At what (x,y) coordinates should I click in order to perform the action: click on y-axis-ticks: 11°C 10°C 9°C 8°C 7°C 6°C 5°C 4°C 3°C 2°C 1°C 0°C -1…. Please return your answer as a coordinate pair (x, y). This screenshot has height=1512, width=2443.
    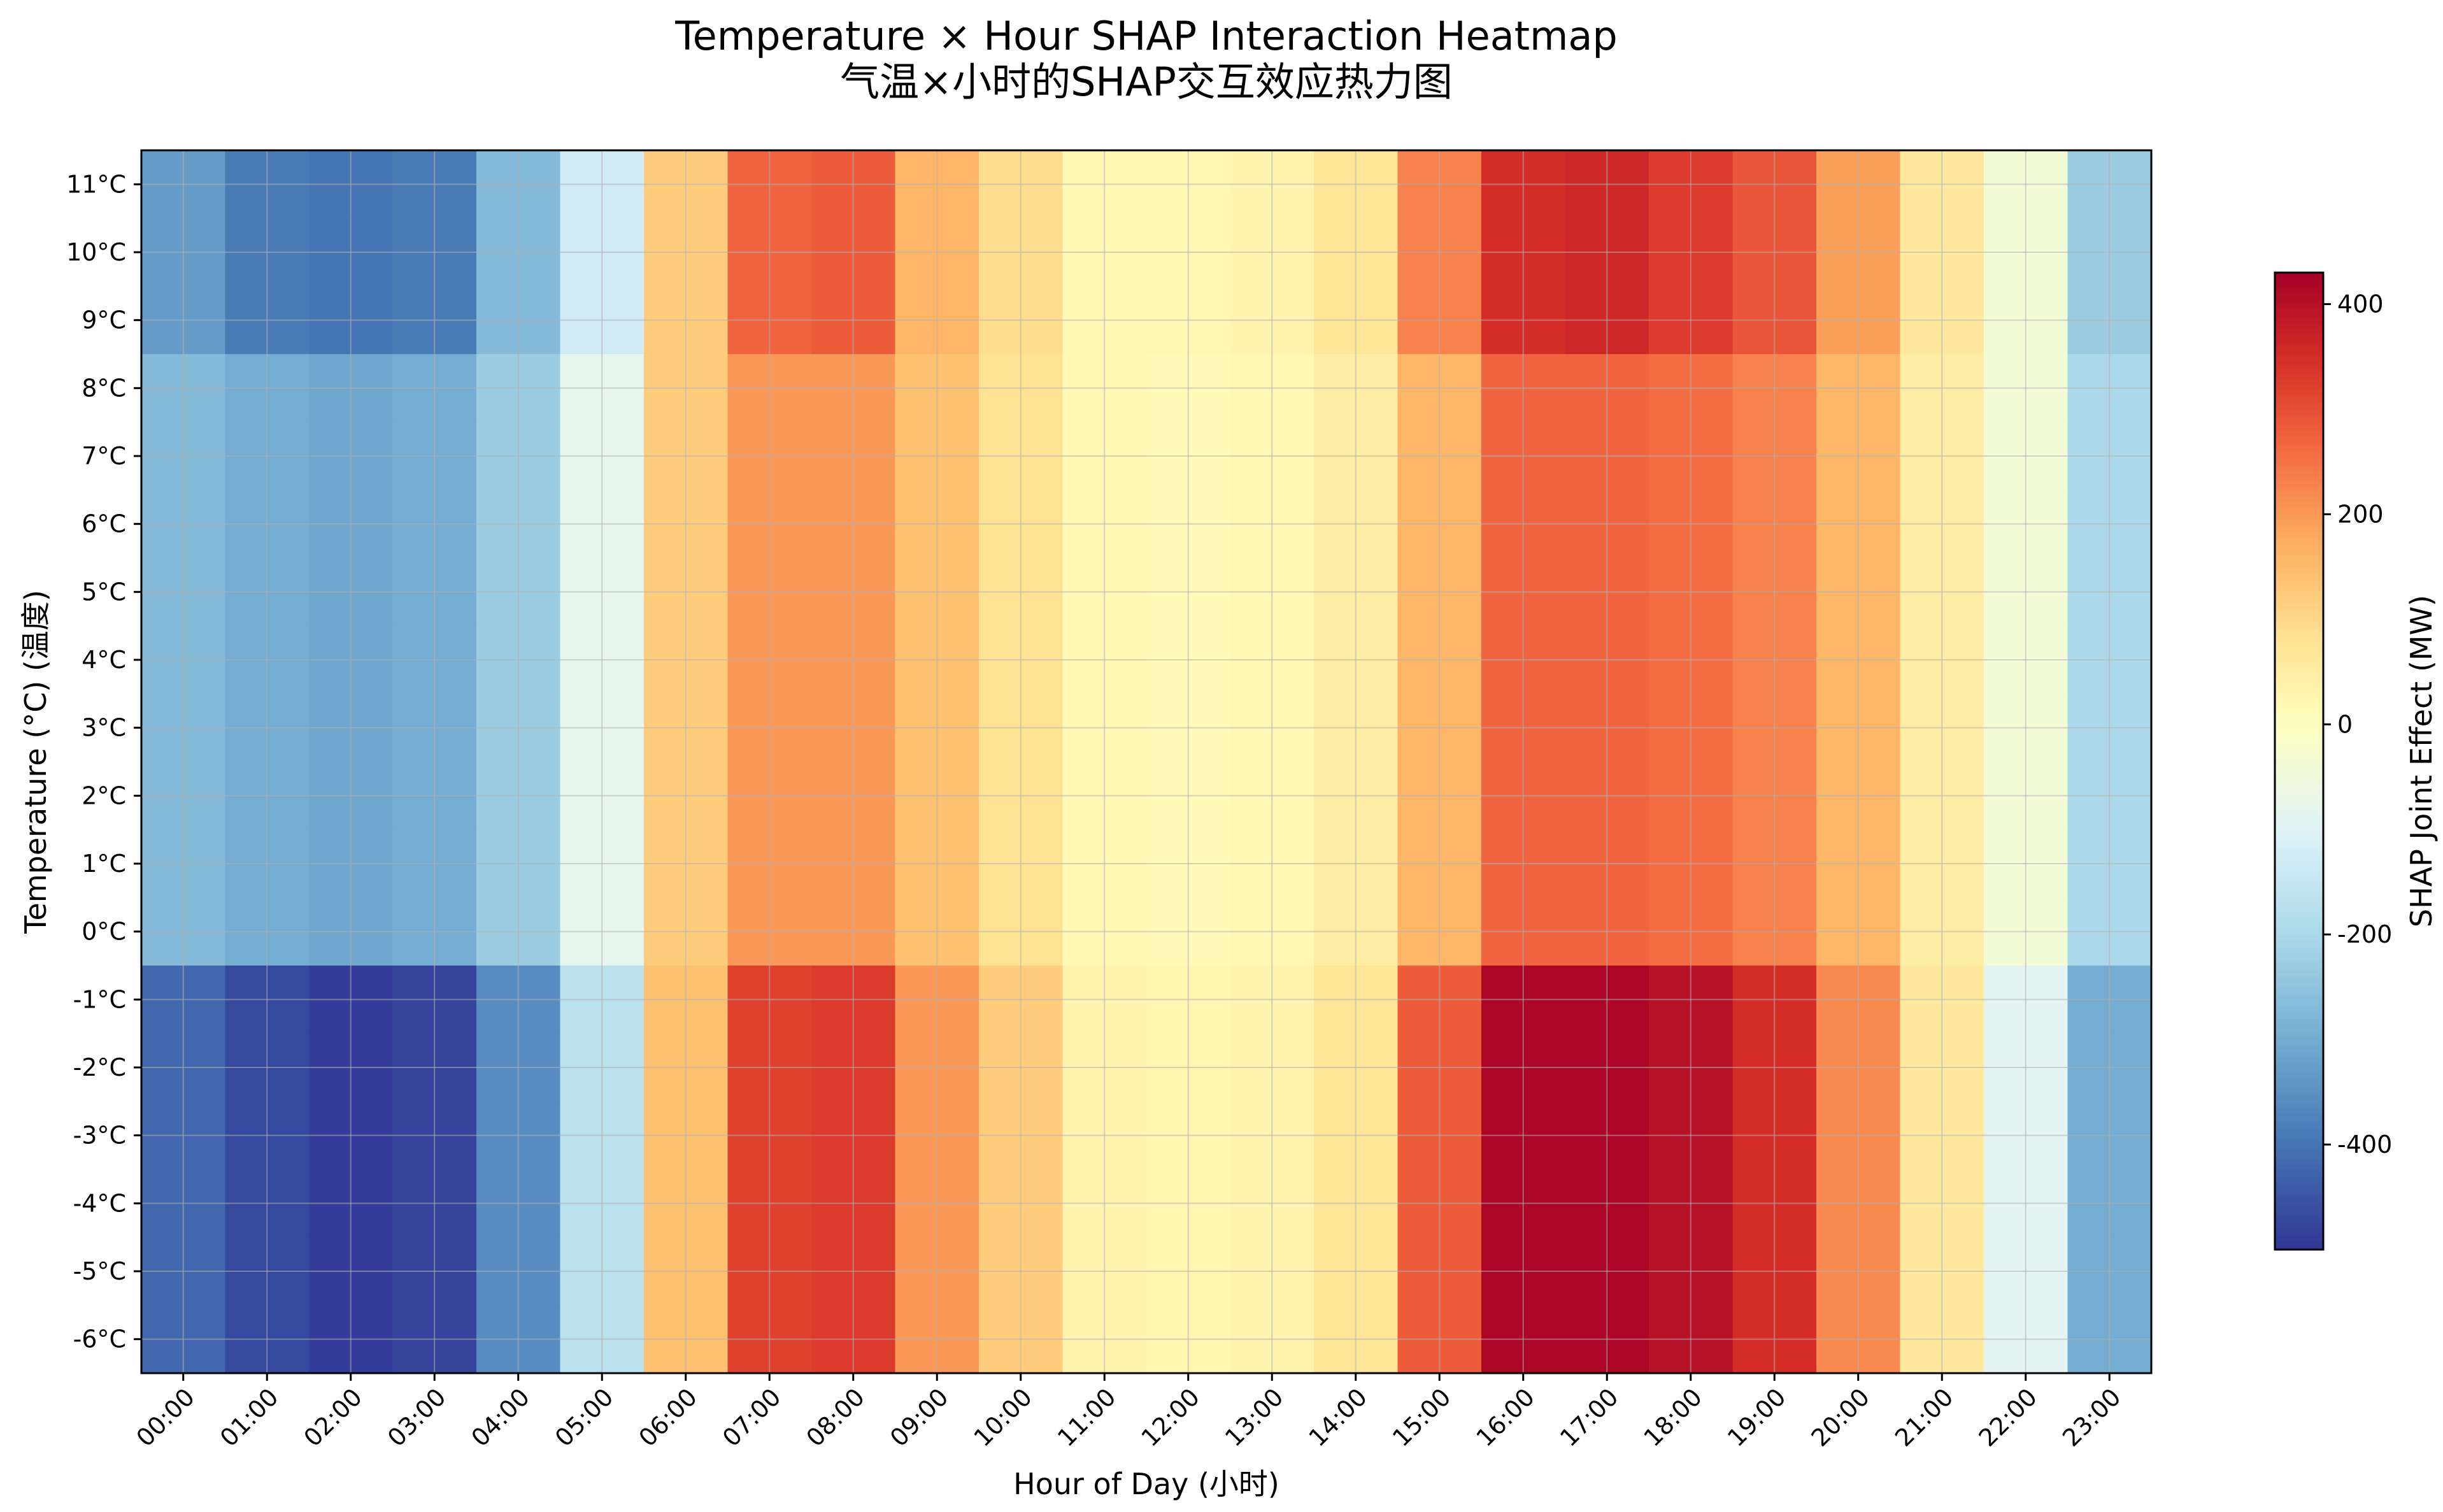
    Looking at the image, I should click on (103, 761).